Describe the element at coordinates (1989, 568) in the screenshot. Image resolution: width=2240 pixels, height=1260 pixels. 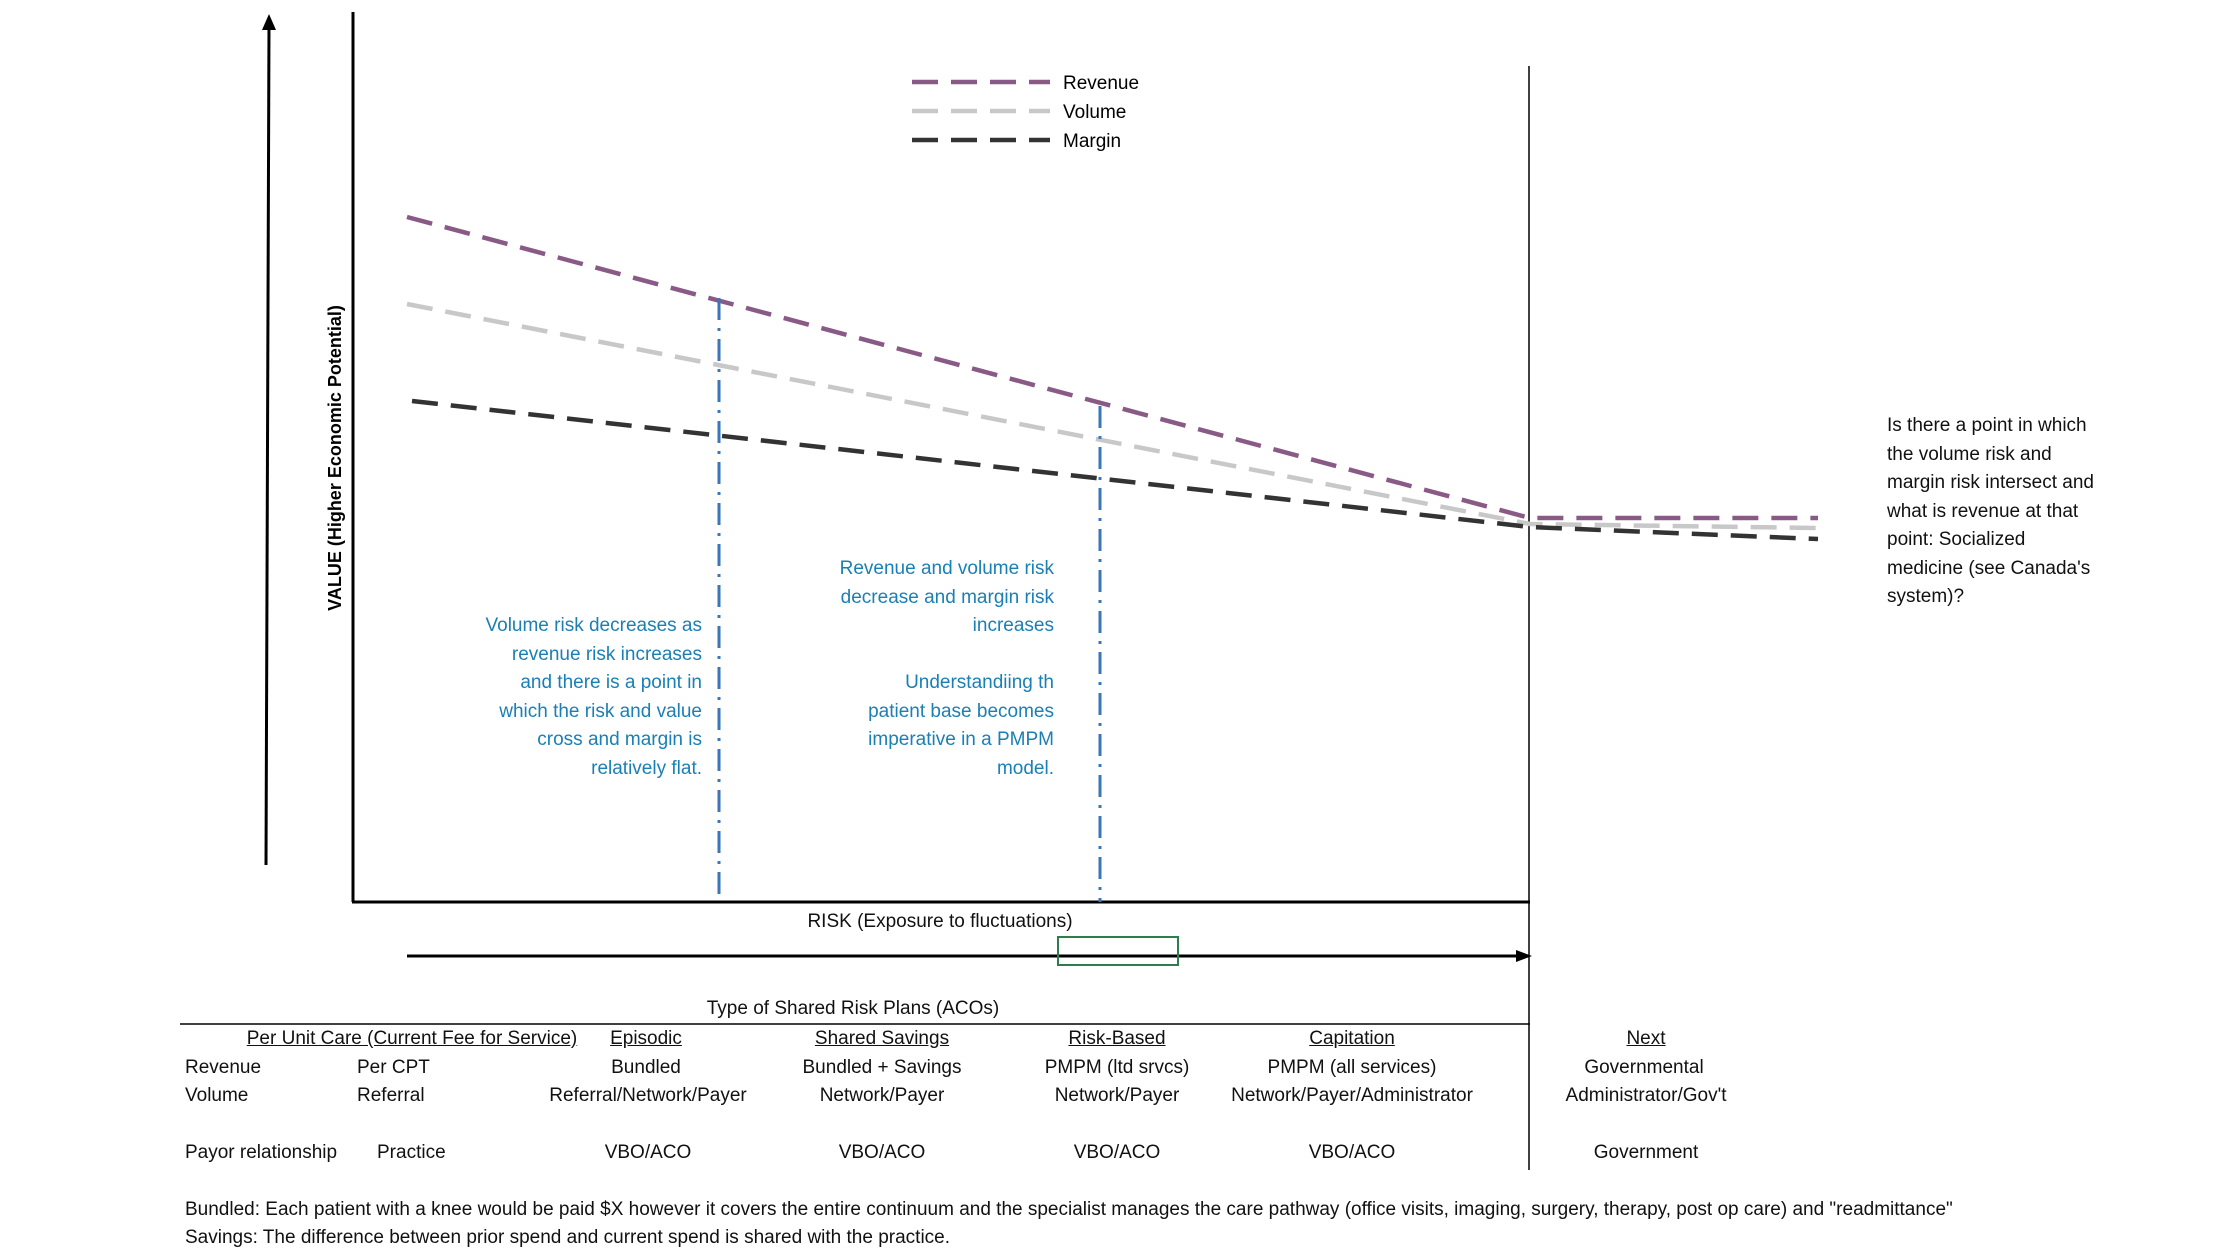
I see `annotation-line: medicine (see Canada's` at that location.